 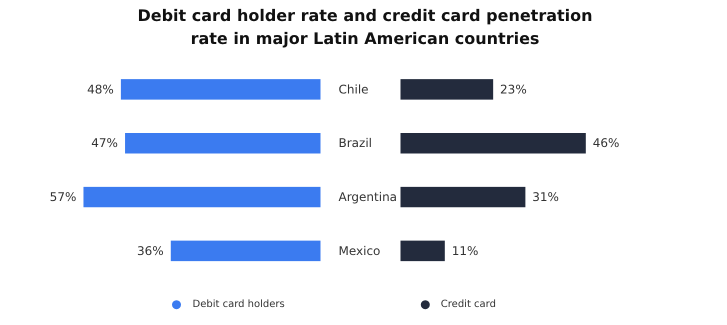 What do you see at coordinates (359, 251) in the screenshot?
I see `y-tick-label: Mexico` at bounding box center [359, 251].